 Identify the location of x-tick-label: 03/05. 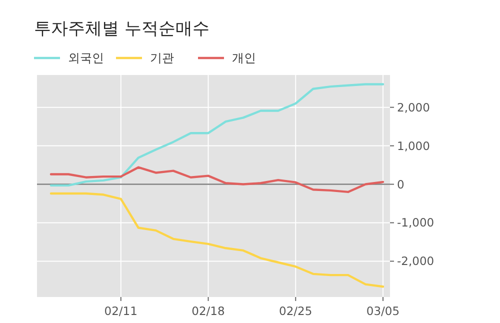
(383, 311).